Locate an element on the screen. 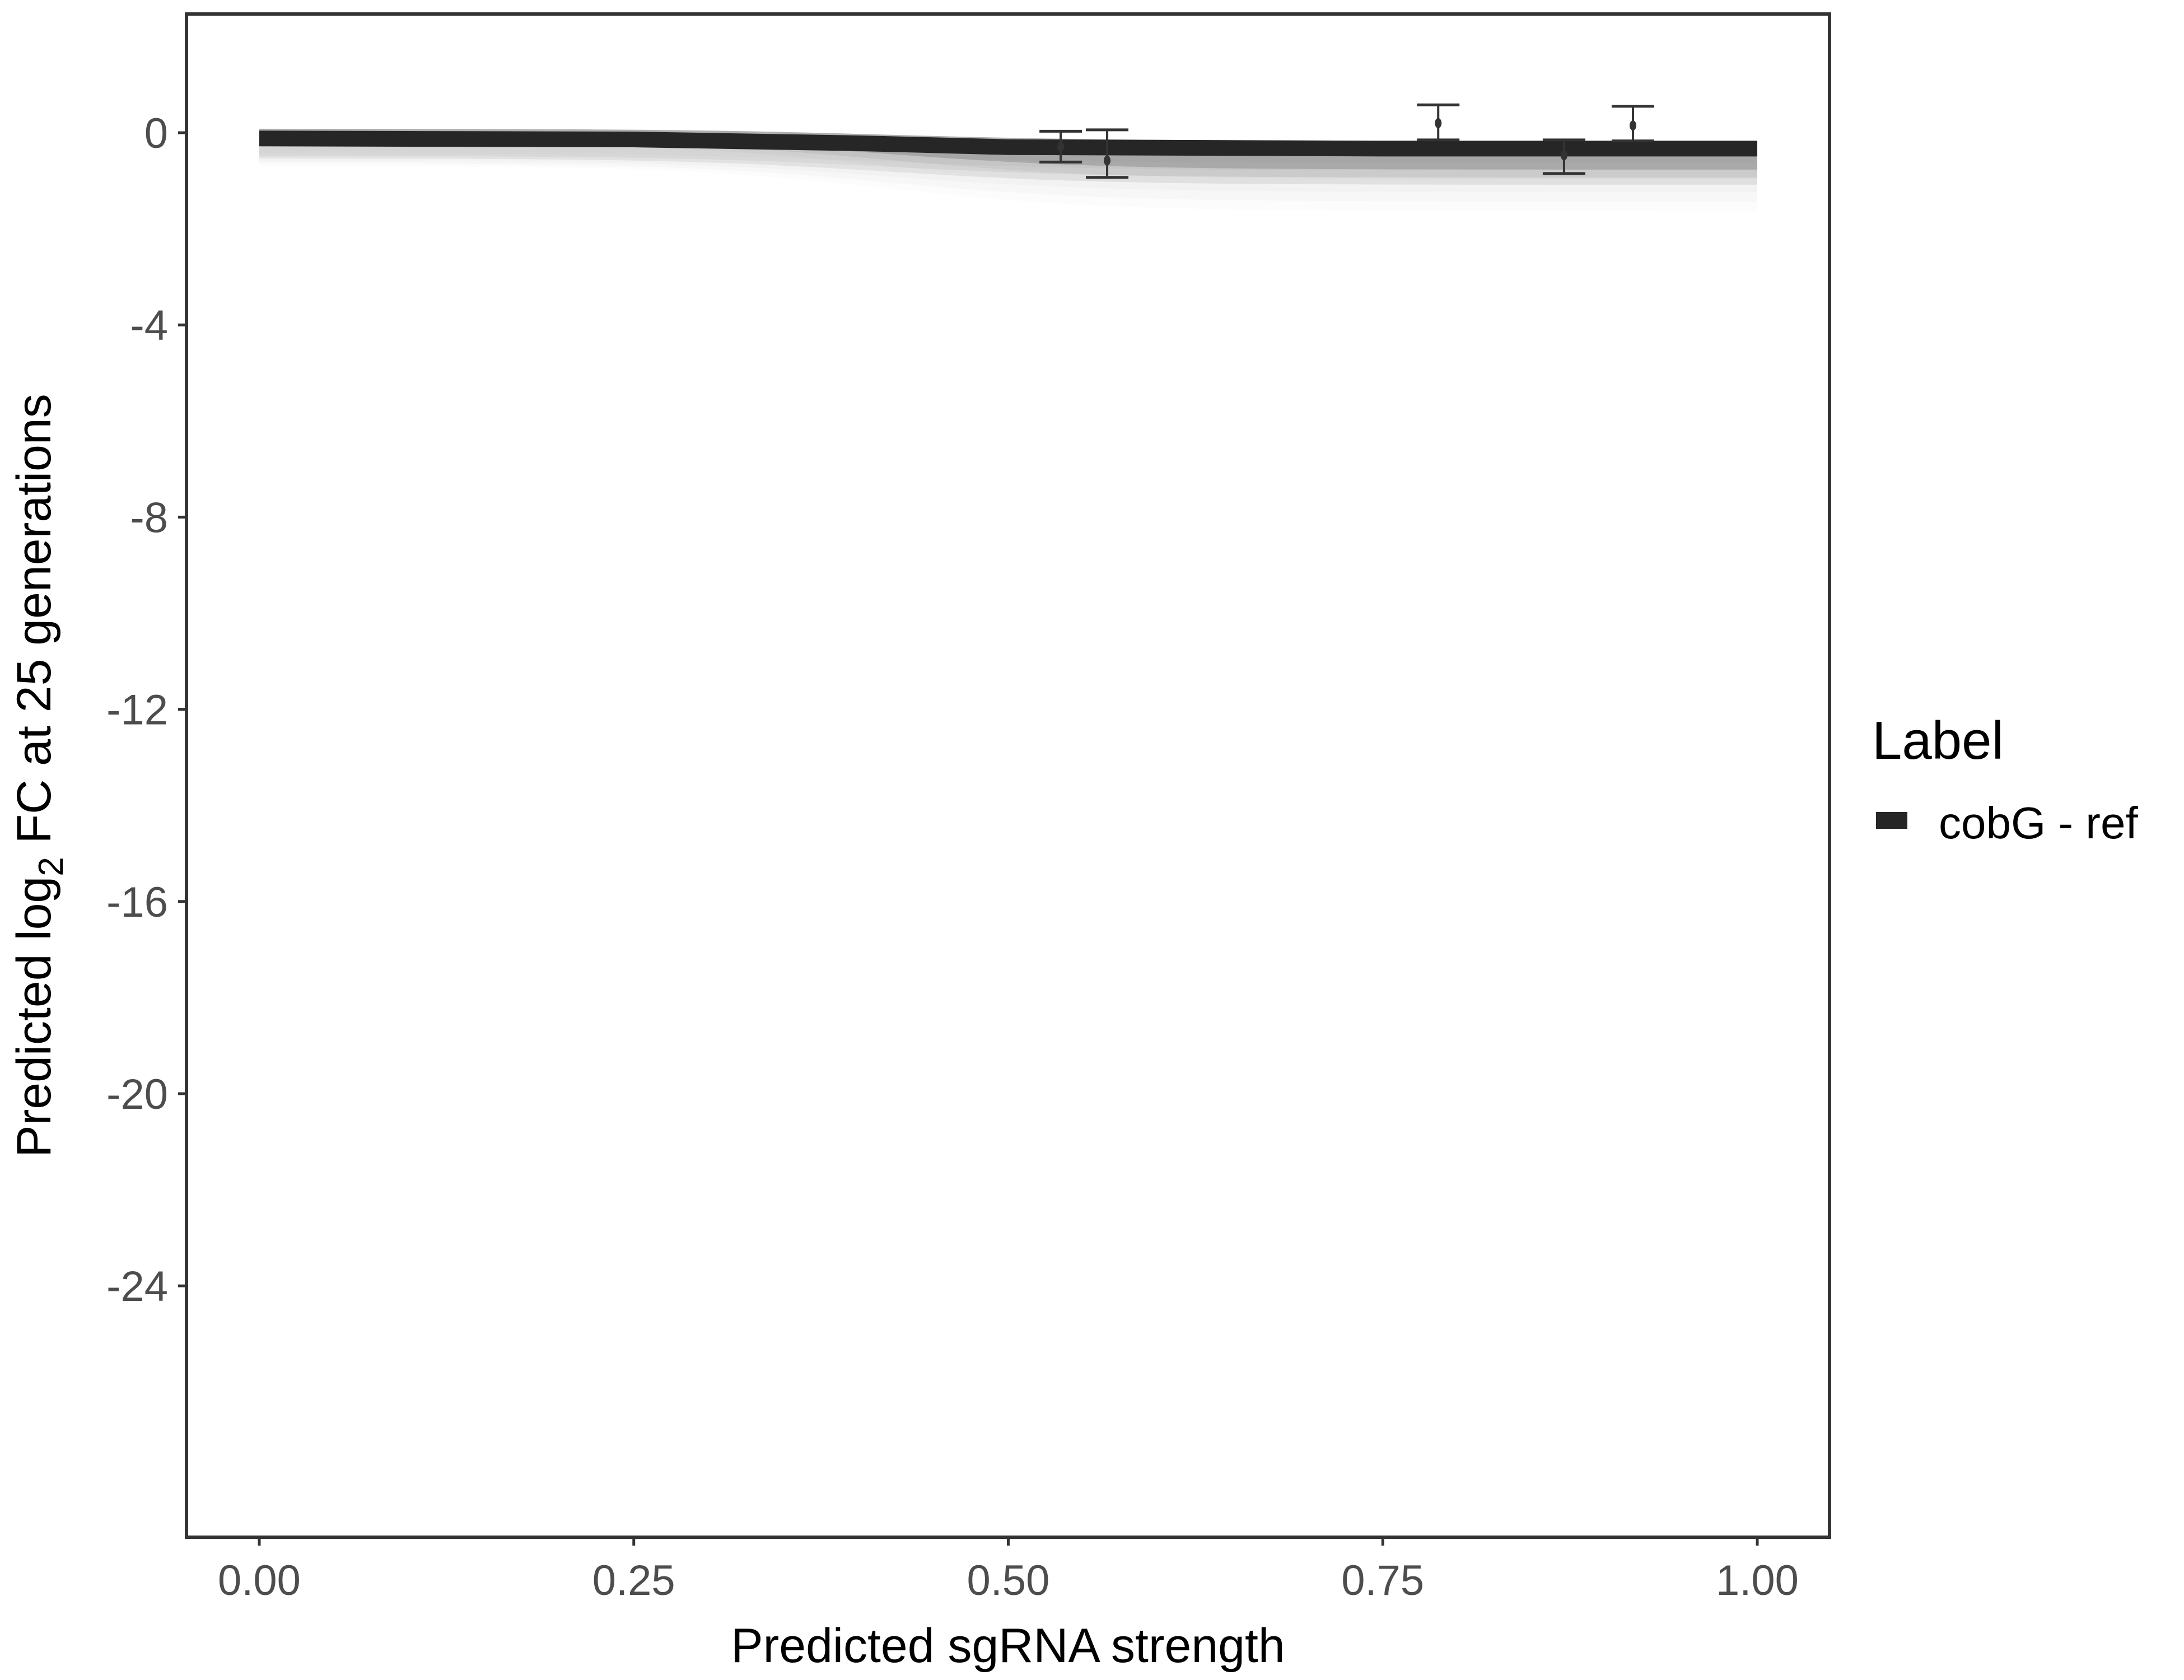  legend-label-cobg-ref: cobG - ref is located at coordinates (2039, 823).